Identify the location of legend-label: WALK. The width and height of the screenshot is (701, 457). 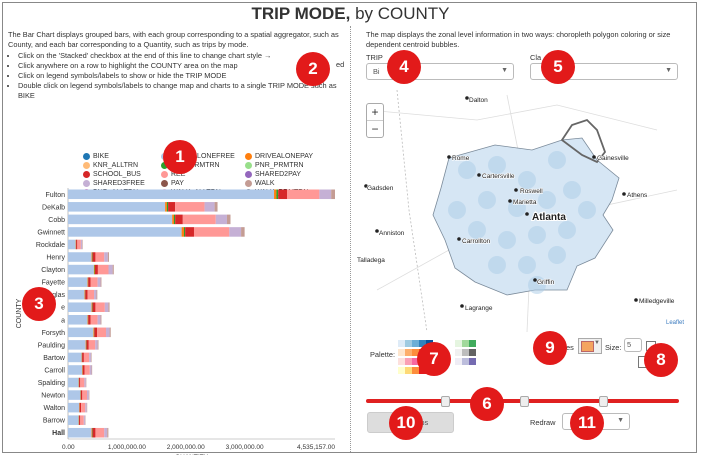
(265, 183).